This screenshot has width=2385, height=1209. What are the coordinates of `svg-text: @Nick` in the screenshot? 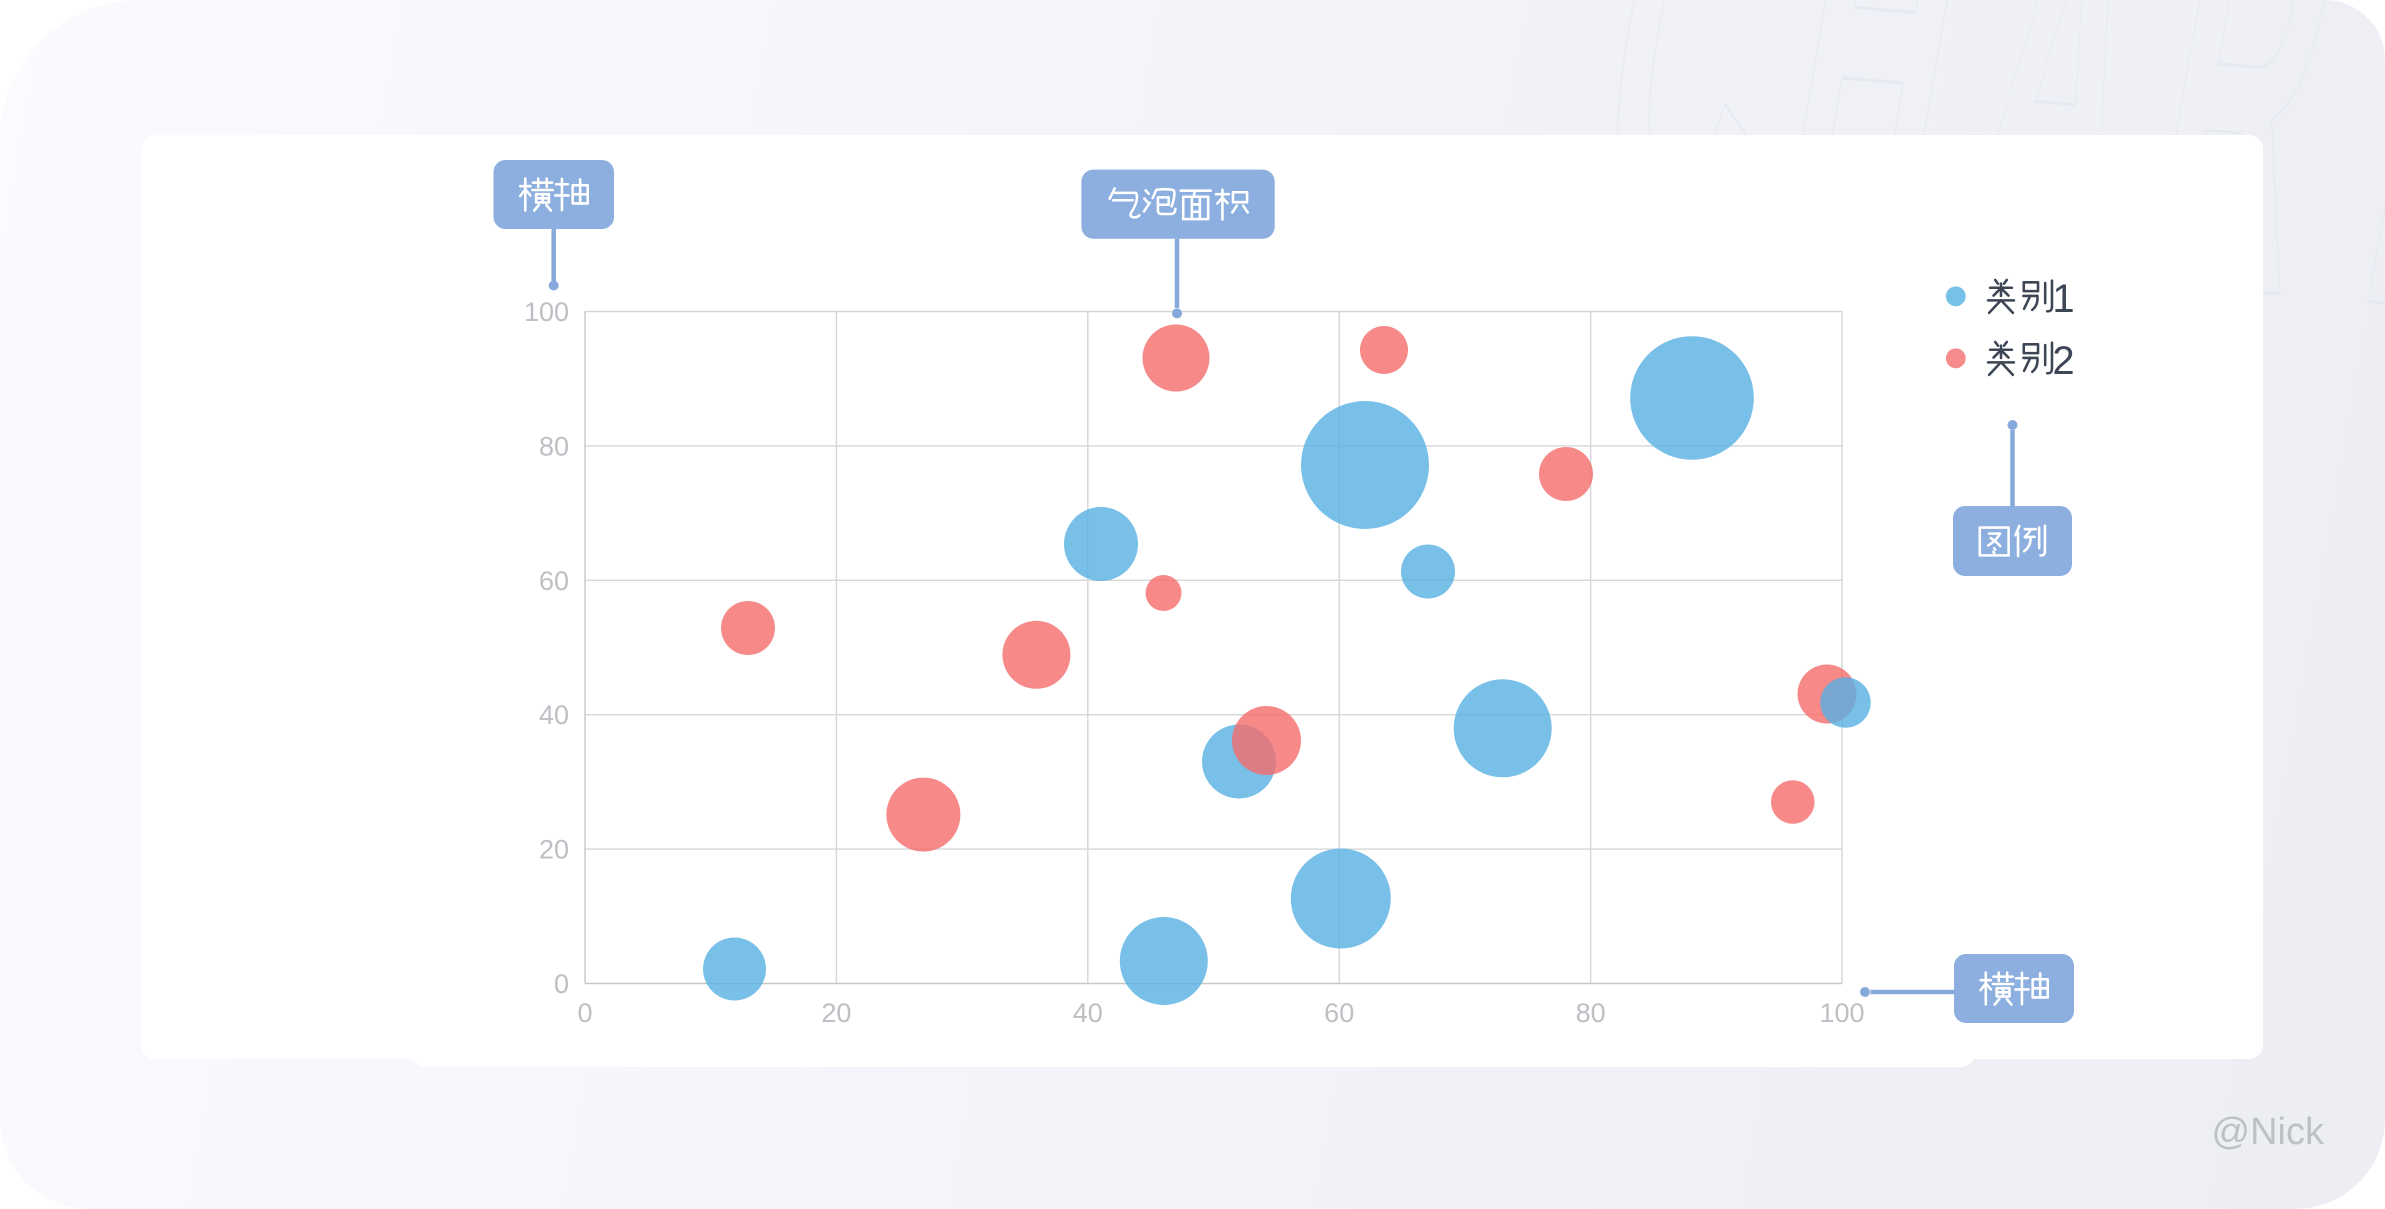 It's located at (2268, 1132).